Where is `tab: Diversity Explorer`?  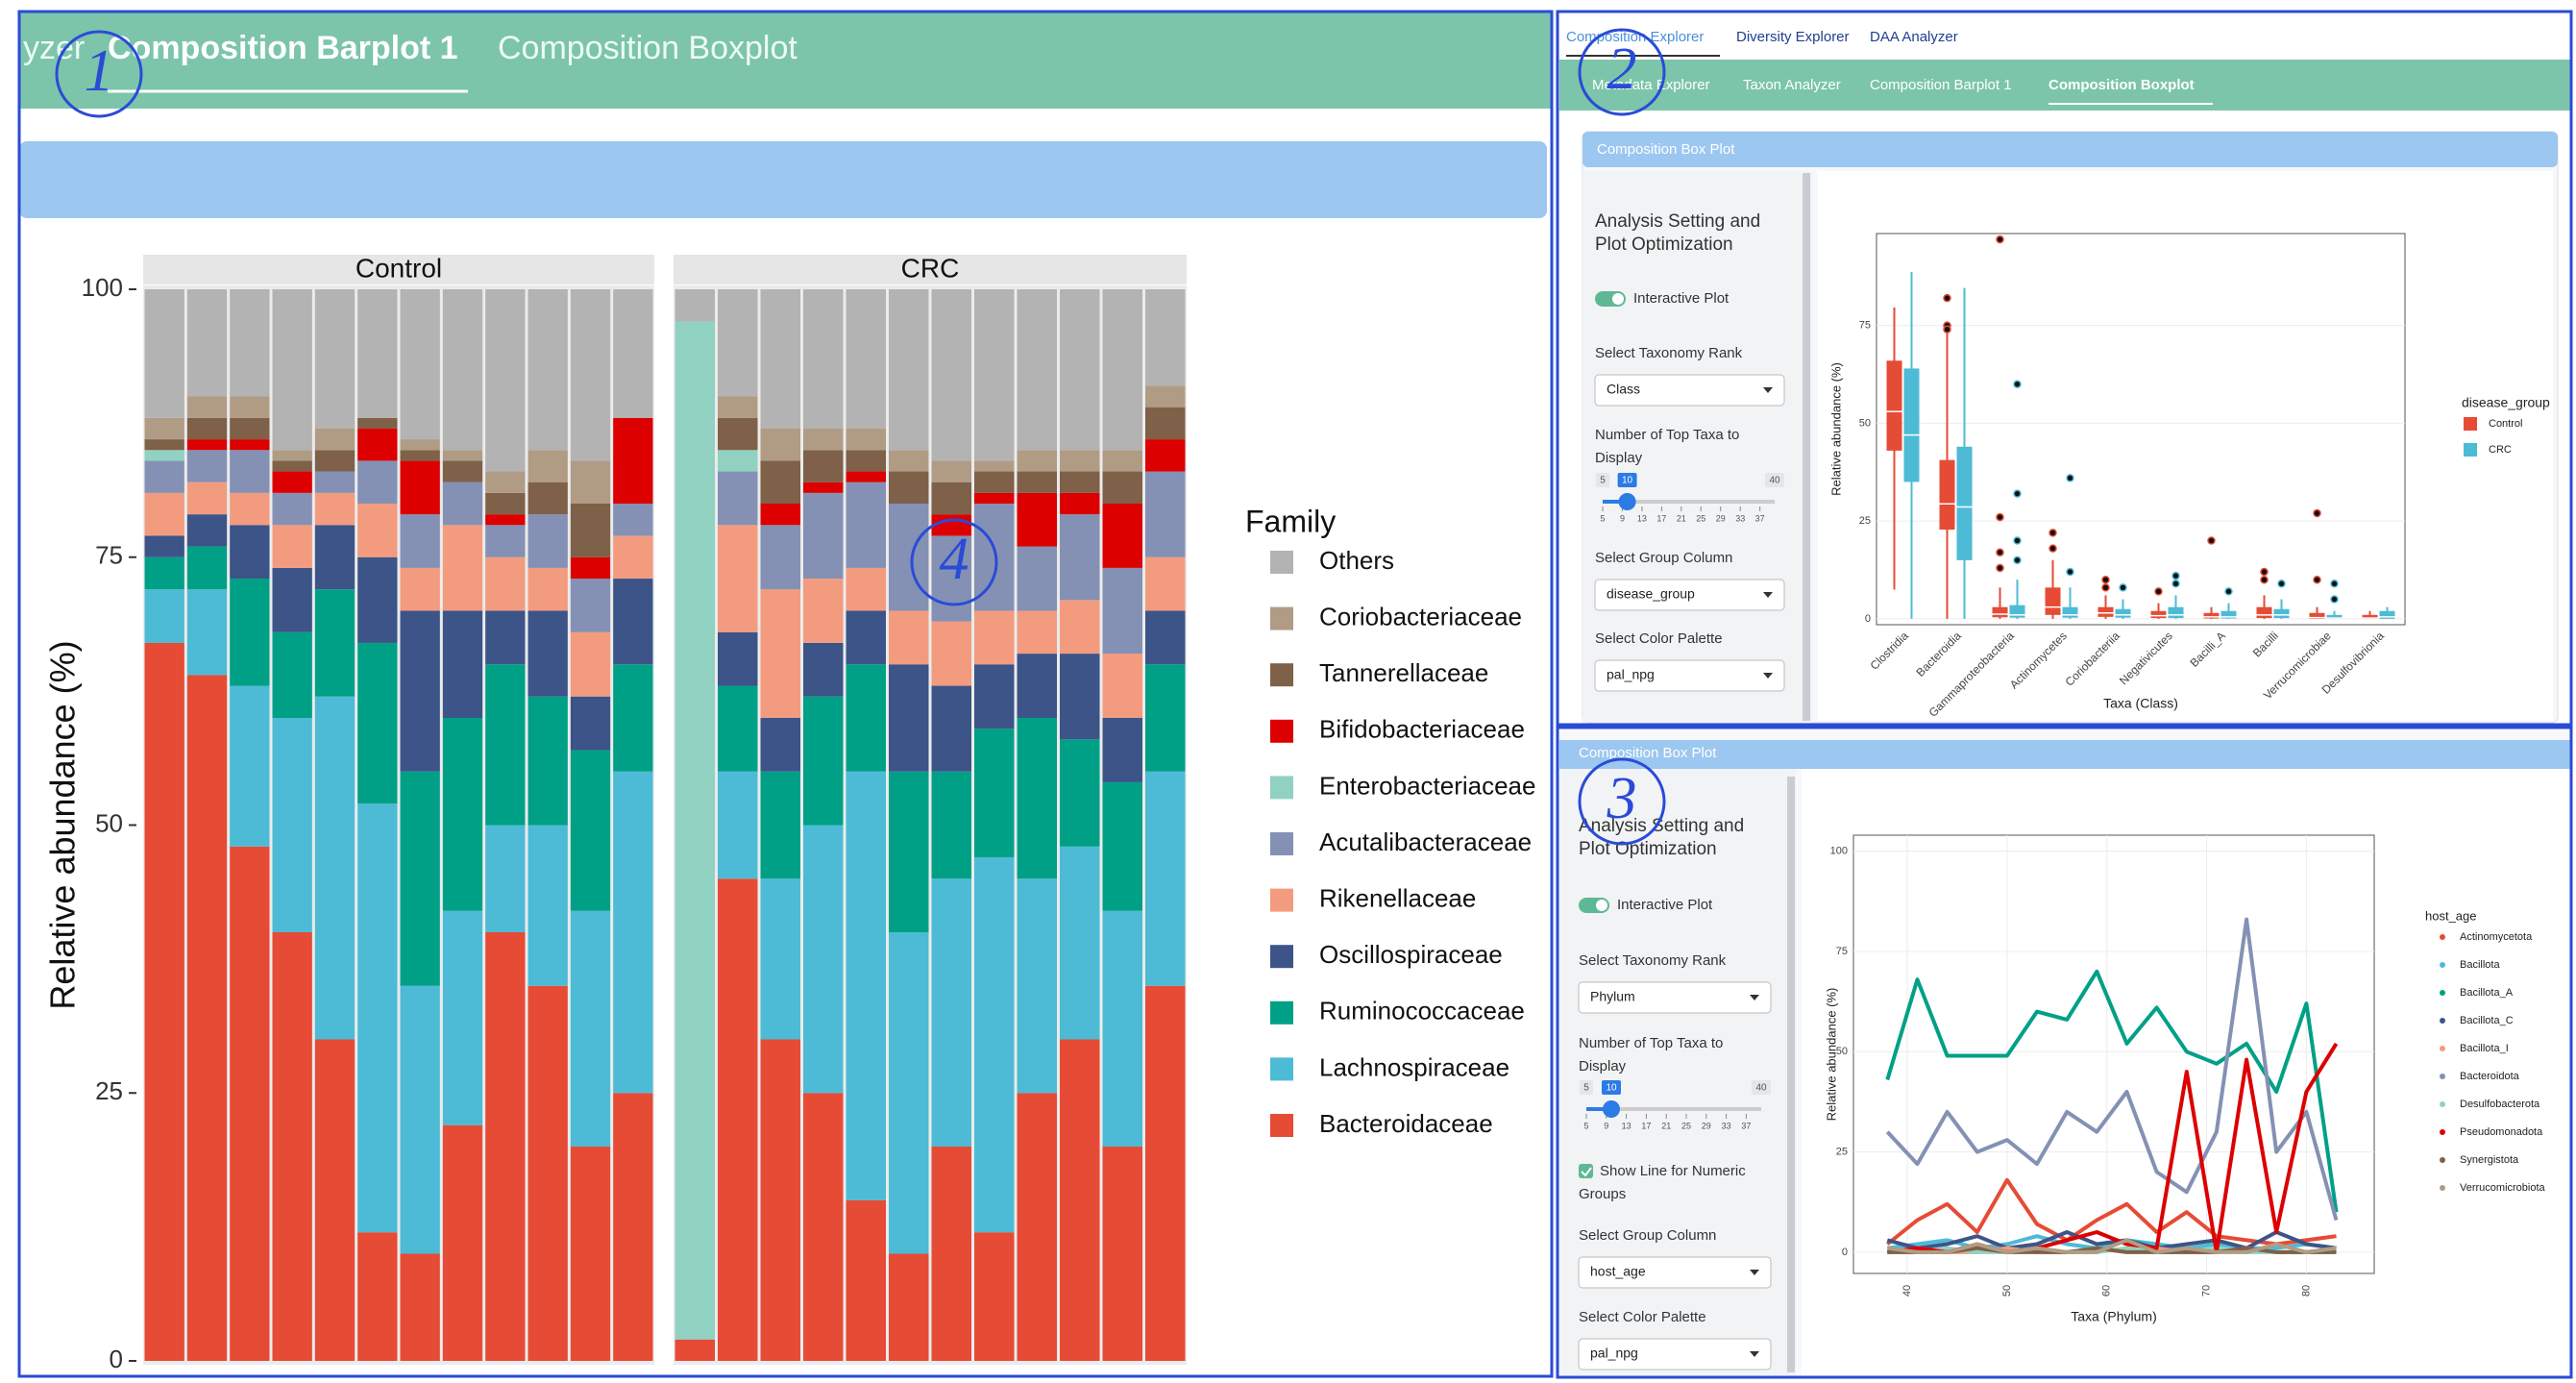 tab: Diversity Explorer is located at coordinates (1793, 37).